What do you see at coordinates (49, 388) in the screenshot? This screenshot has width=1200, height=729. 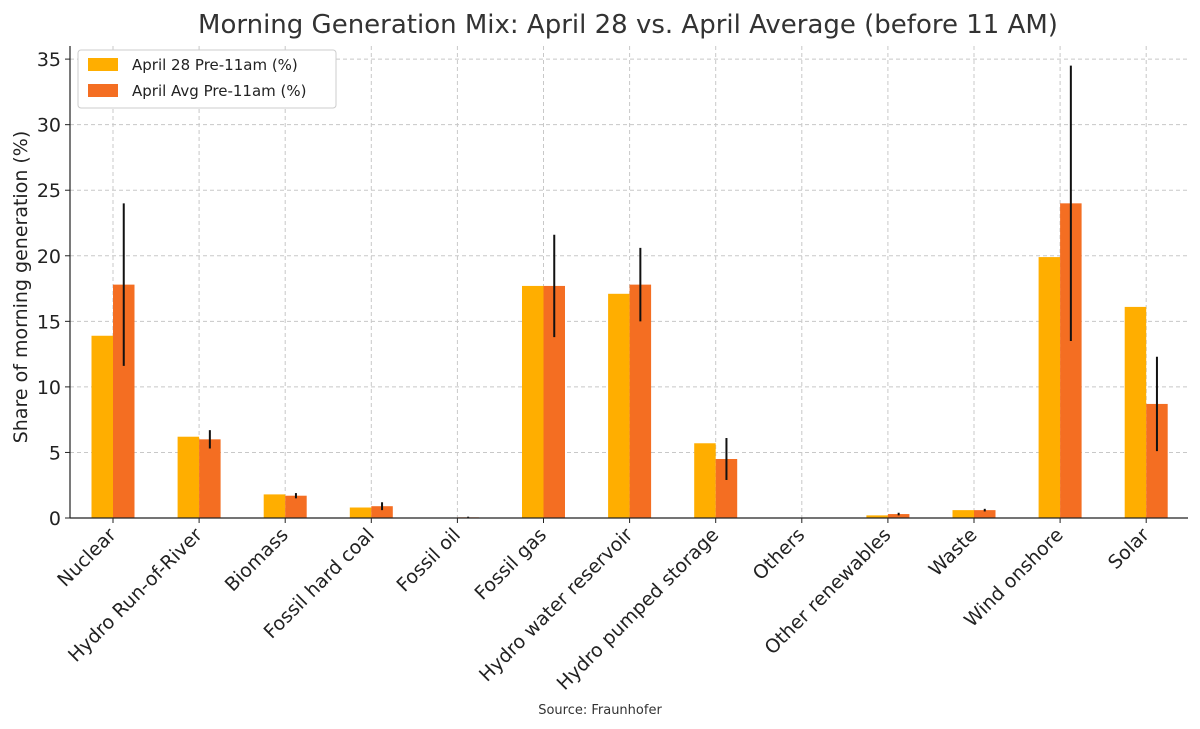 I see `y-tick-label: 10` at bounding box center [49, 388].